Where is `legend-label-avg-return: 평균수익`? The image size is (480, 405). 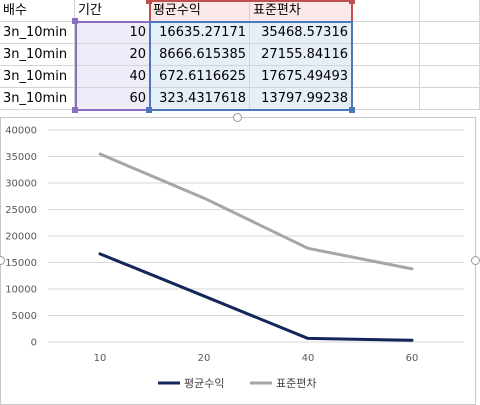 legend-label-avg-return: 평균수익 is located at coordinates (204, 383).